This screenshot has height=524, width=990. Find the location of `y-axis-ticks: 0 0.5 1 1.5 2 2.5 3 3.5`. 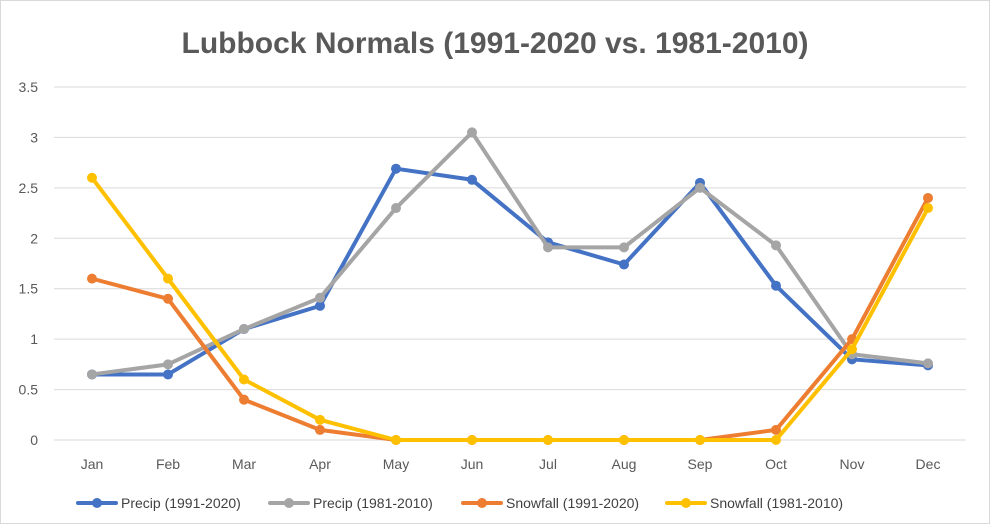

y-axis-ticks: 0 0.5 1 1.5 2 2.5 3 3.5 is located at coordinates (29, 263).